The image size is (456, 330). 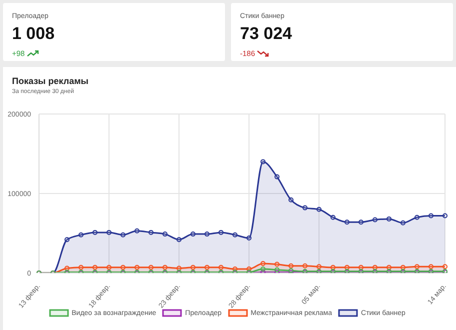 I want to click on text: 73 024, so click(x=266, y=34).